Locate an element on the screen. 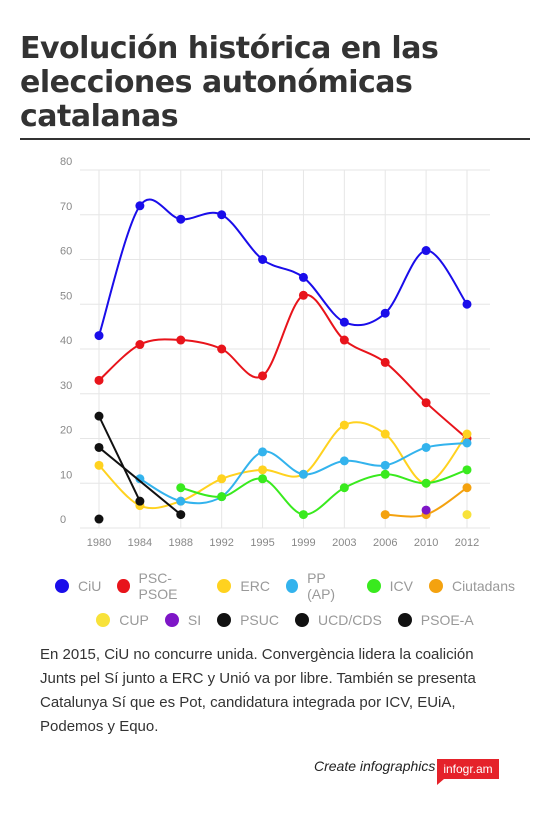 This screenshot has height=818, width=550. legend-item-ciu: CiU is located at coordinates (78, 586).